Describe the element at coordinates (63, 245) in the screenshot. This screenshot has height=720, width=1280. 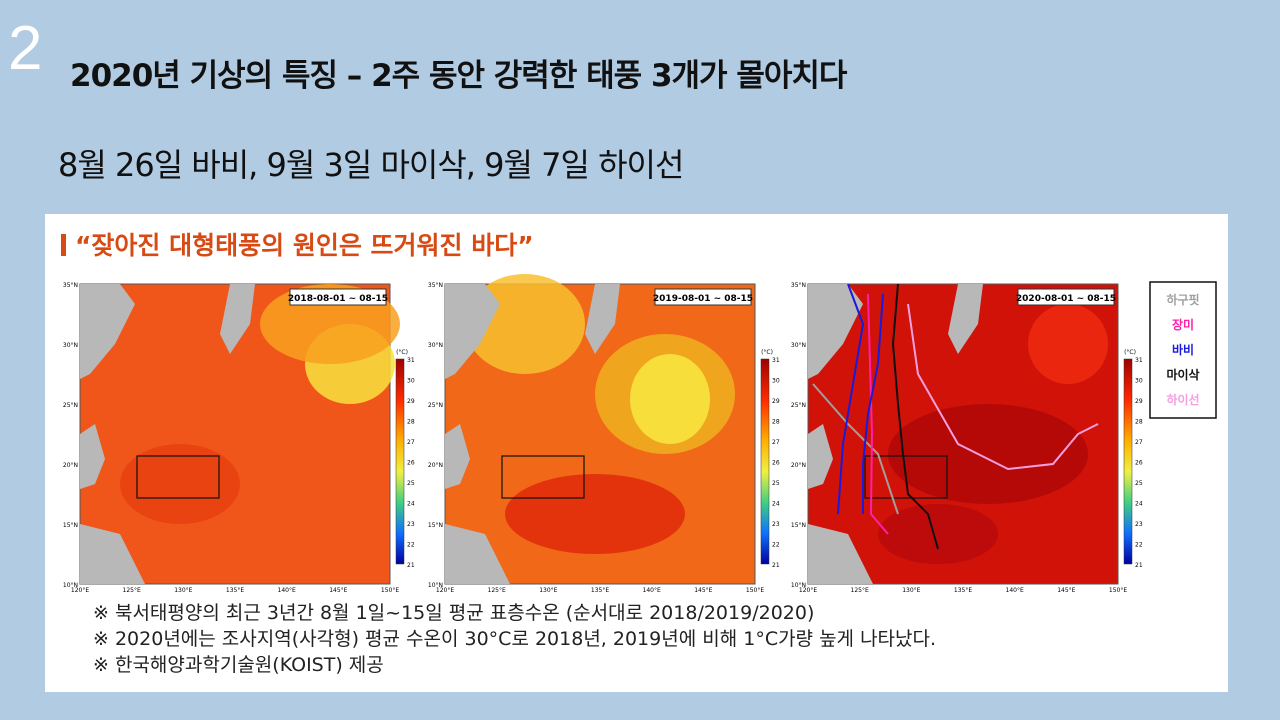
I see `heading-marker` at that location.